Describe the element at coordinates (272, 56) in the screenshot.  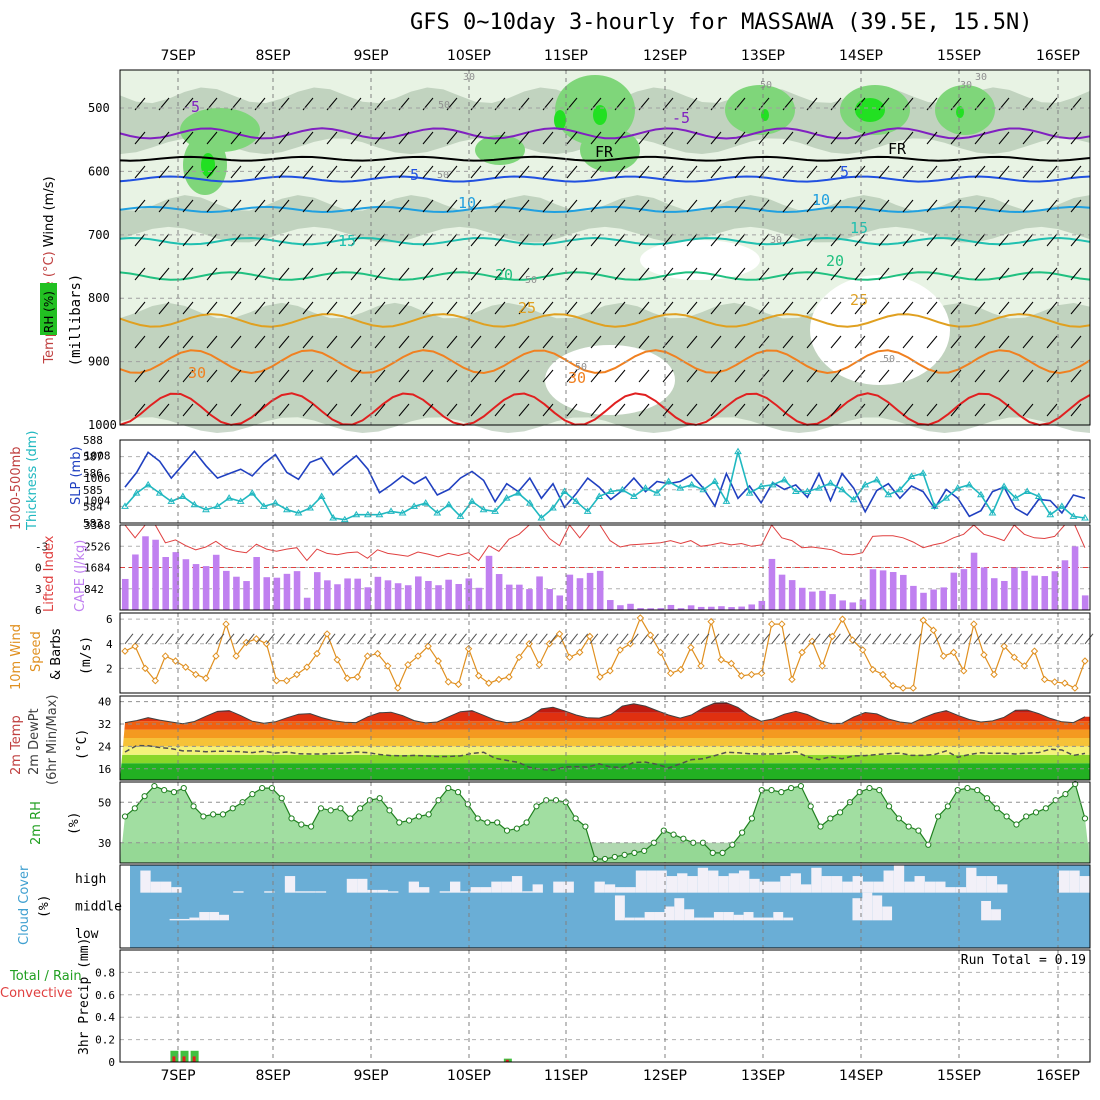
I see `date-label-top: 8SEP` at that location.